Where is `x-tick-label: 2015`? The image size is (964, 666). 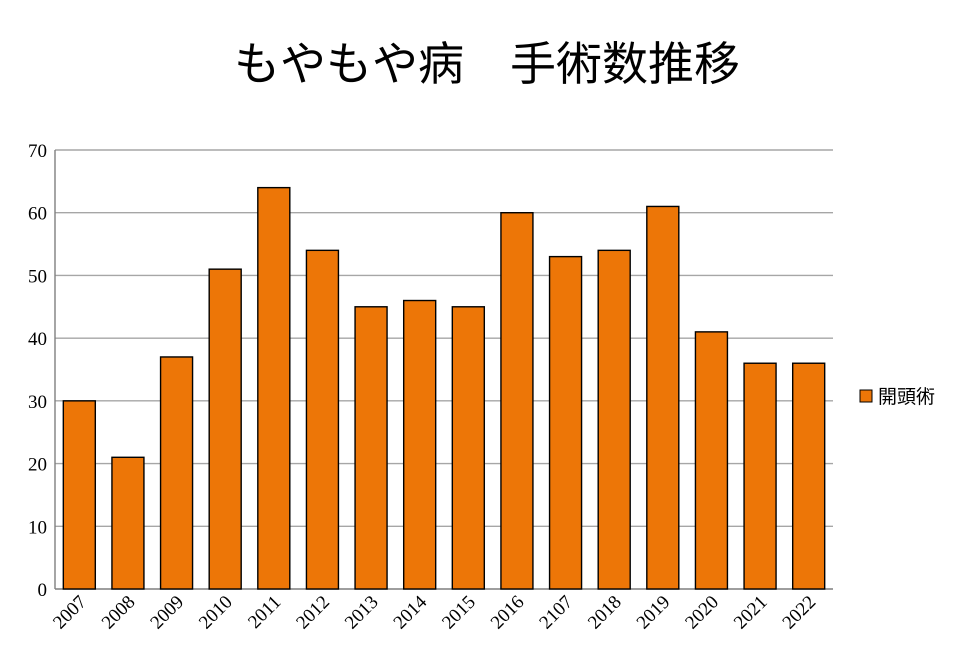 x-tick-label: 2015 is located at coordinates (459, 613).